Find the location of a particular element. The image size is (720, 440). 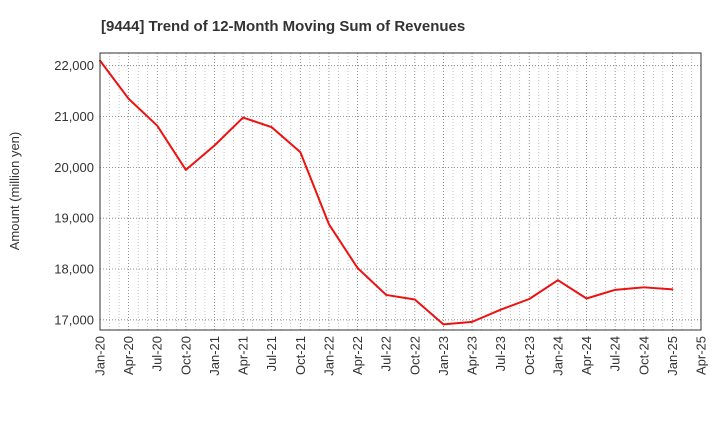

y-tick-label: 17,000 is located at coordinates (74, 319).